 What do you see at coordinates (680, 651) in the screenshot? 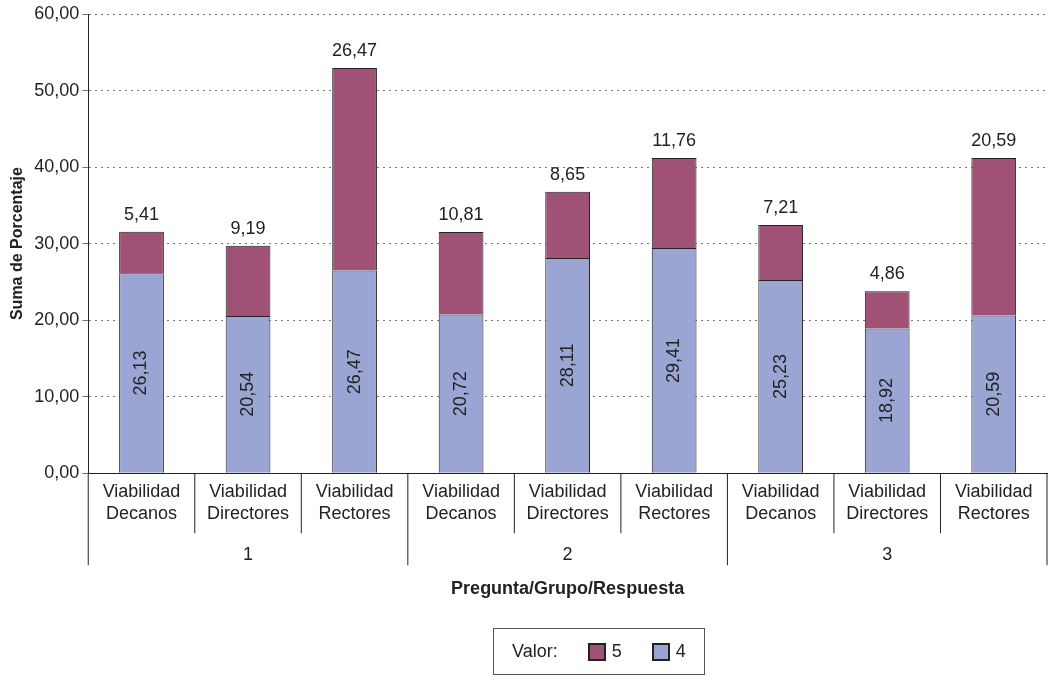
I see `legend-label: 4` at bounding box center [680, 651].